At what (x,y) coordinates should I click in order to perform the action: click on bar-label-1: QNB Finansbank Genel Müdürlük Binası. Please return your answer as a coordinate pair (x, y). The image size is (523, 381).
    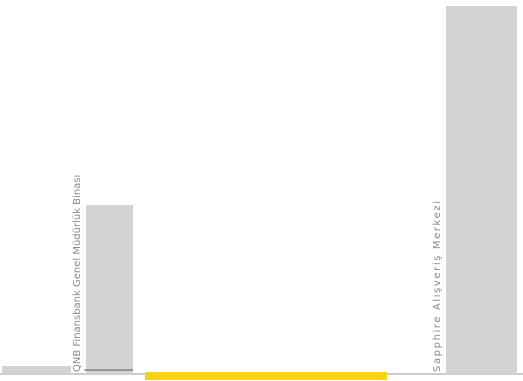
    Looking at the image, I should click on (77, 273).